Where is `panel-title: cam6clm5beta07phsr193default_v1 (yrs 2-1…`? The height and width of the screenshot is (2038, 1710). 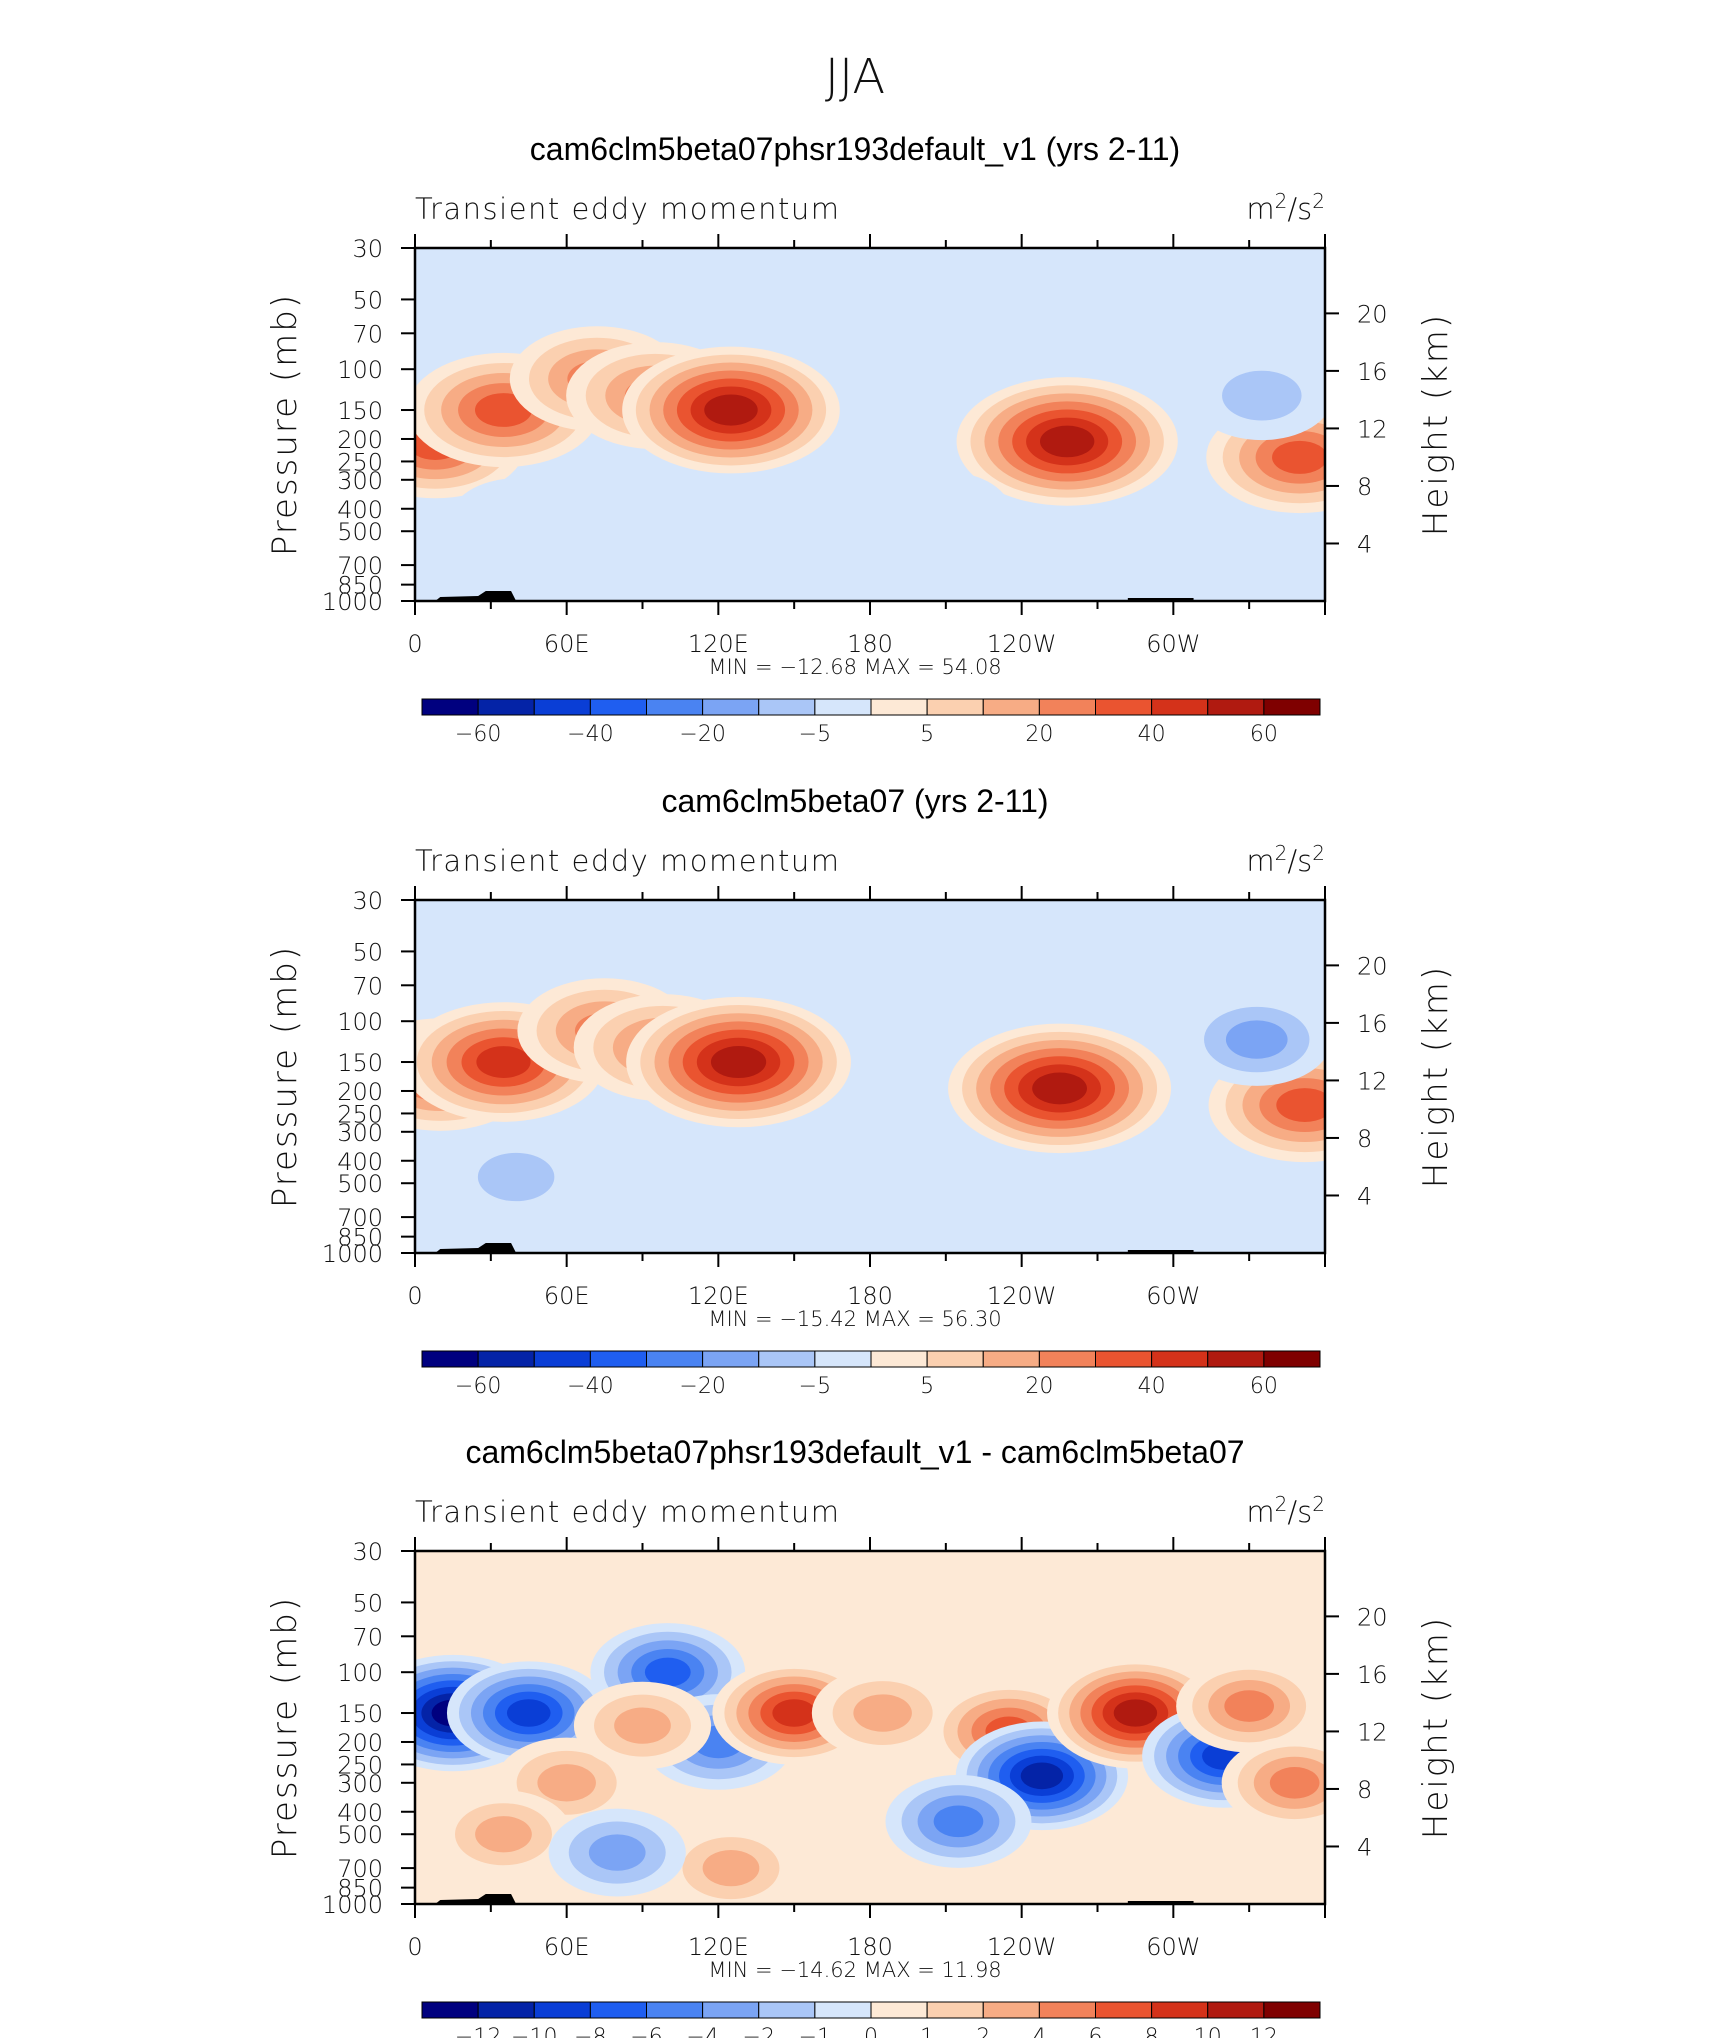
panel-title: cam6clm5beta07phsr193default_v1 (yrs 2-1… is located at coordinates (855, 149).